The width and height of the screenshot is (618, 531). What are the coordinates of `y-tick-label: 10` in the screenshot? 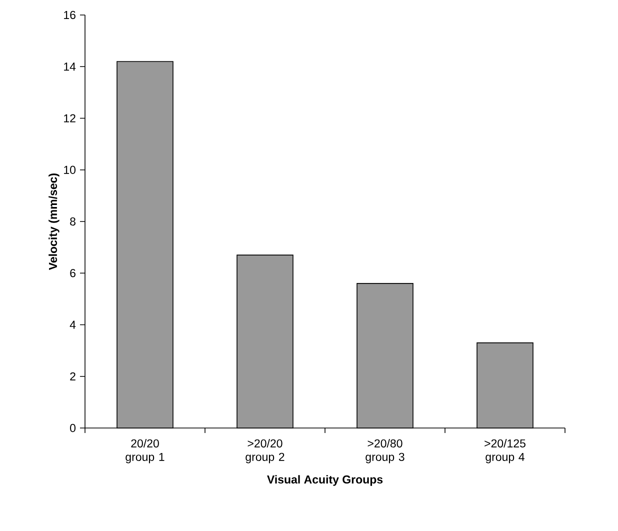 It's located at (70, 170).